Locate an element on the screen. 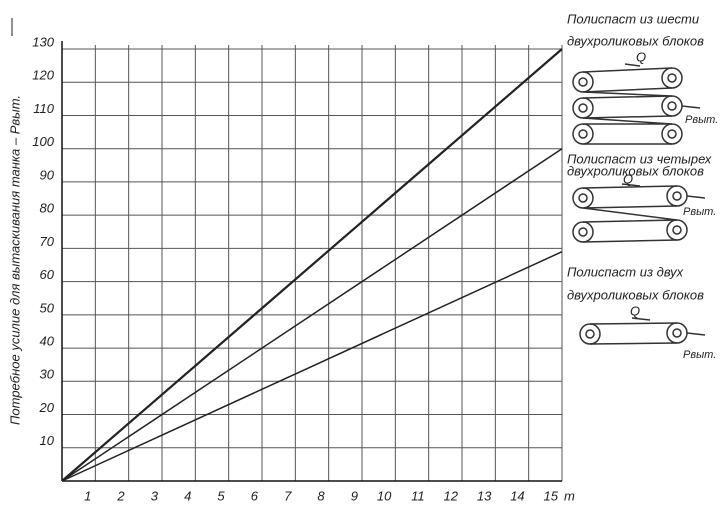 The width and height of the screenshot is (725, 513). x-tick-label: 10 is located at coordinates (384, 495).